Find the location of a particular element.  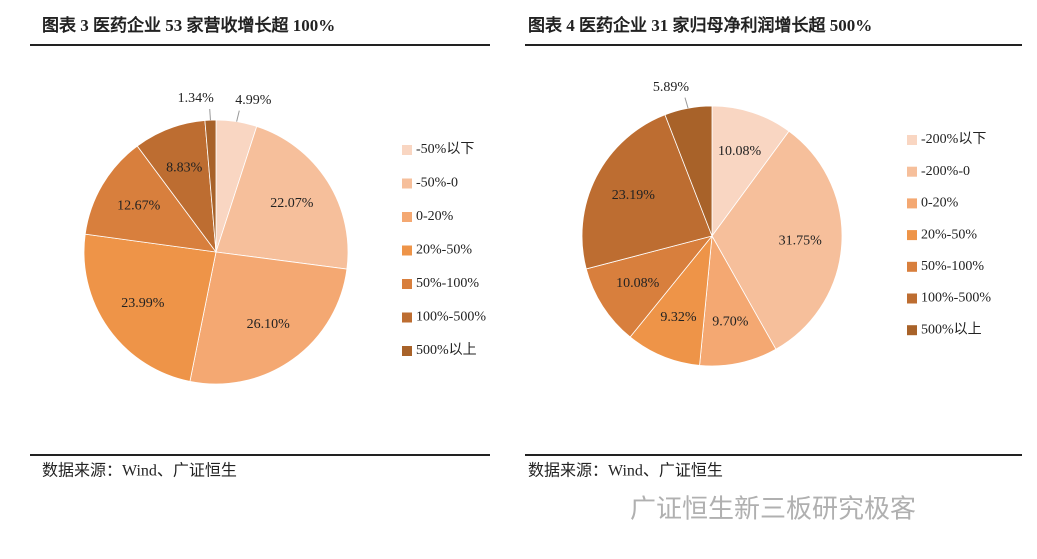

legend-label: -50%以下 is located at coordinates (445, 149).